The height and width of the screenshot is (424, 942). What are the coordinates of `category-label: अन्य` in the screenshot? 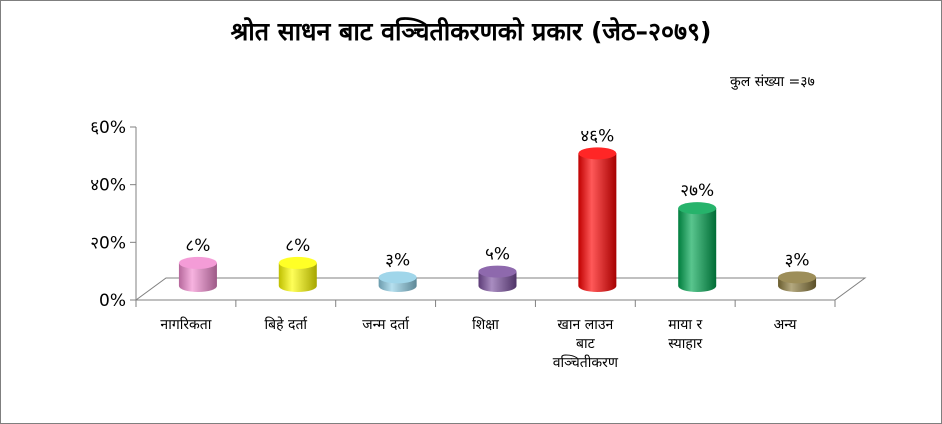 It's located at (786, 325).